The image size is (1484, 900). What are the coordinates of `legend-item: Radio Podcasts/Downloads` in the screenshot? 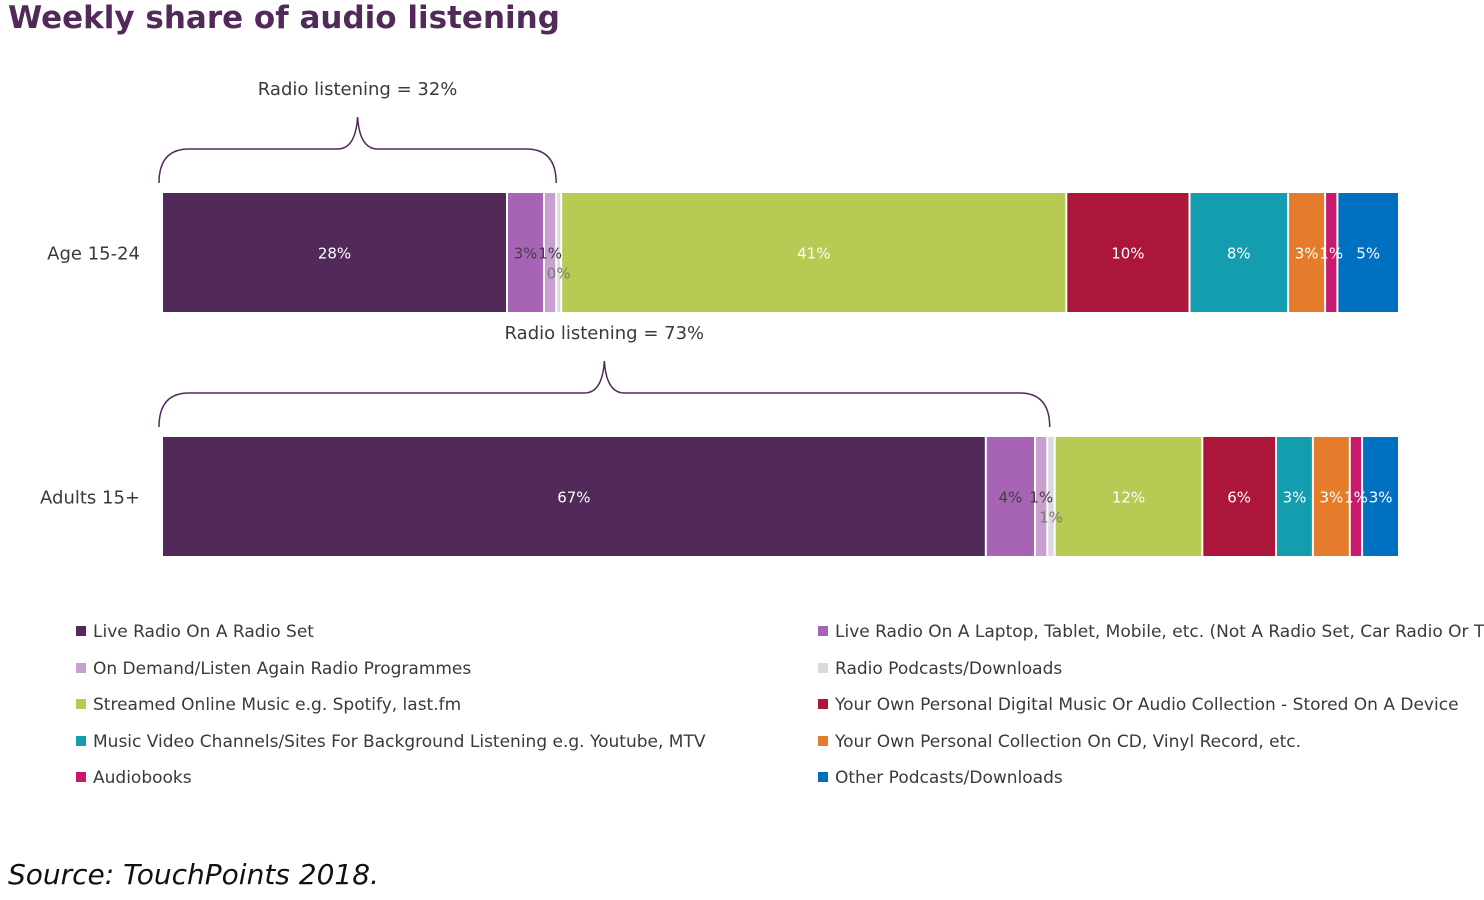 It's located at (940, 669).